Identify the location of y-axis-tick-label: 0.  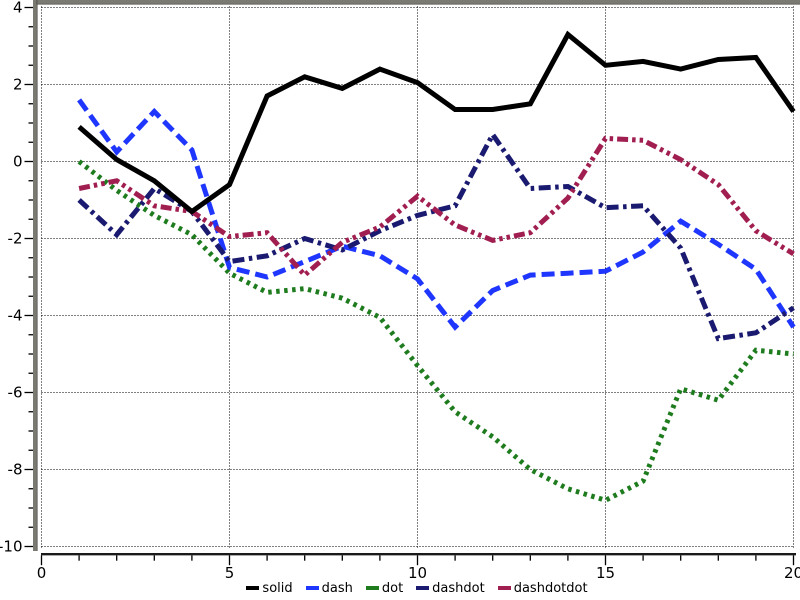
(18, 162).